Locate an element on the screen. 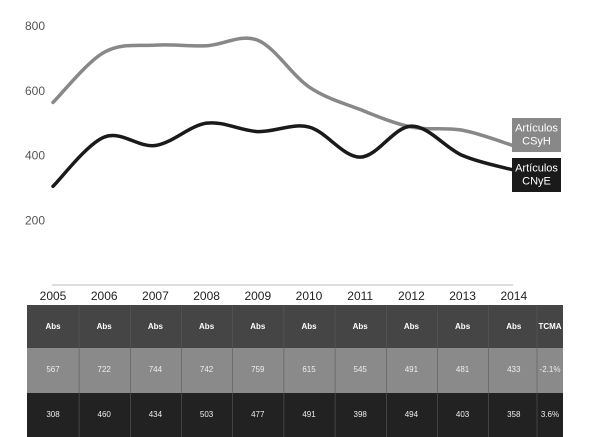 The height and width of the screenshot is (437, 589). table-cell: 744 is located at coordinates (156, 369).